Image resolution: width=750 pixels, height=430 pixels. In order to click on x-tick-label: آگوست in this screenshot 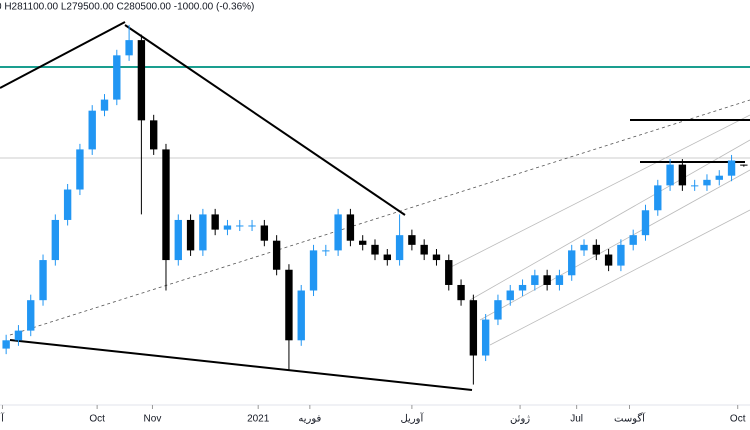, I will do `click(630, 418)`.